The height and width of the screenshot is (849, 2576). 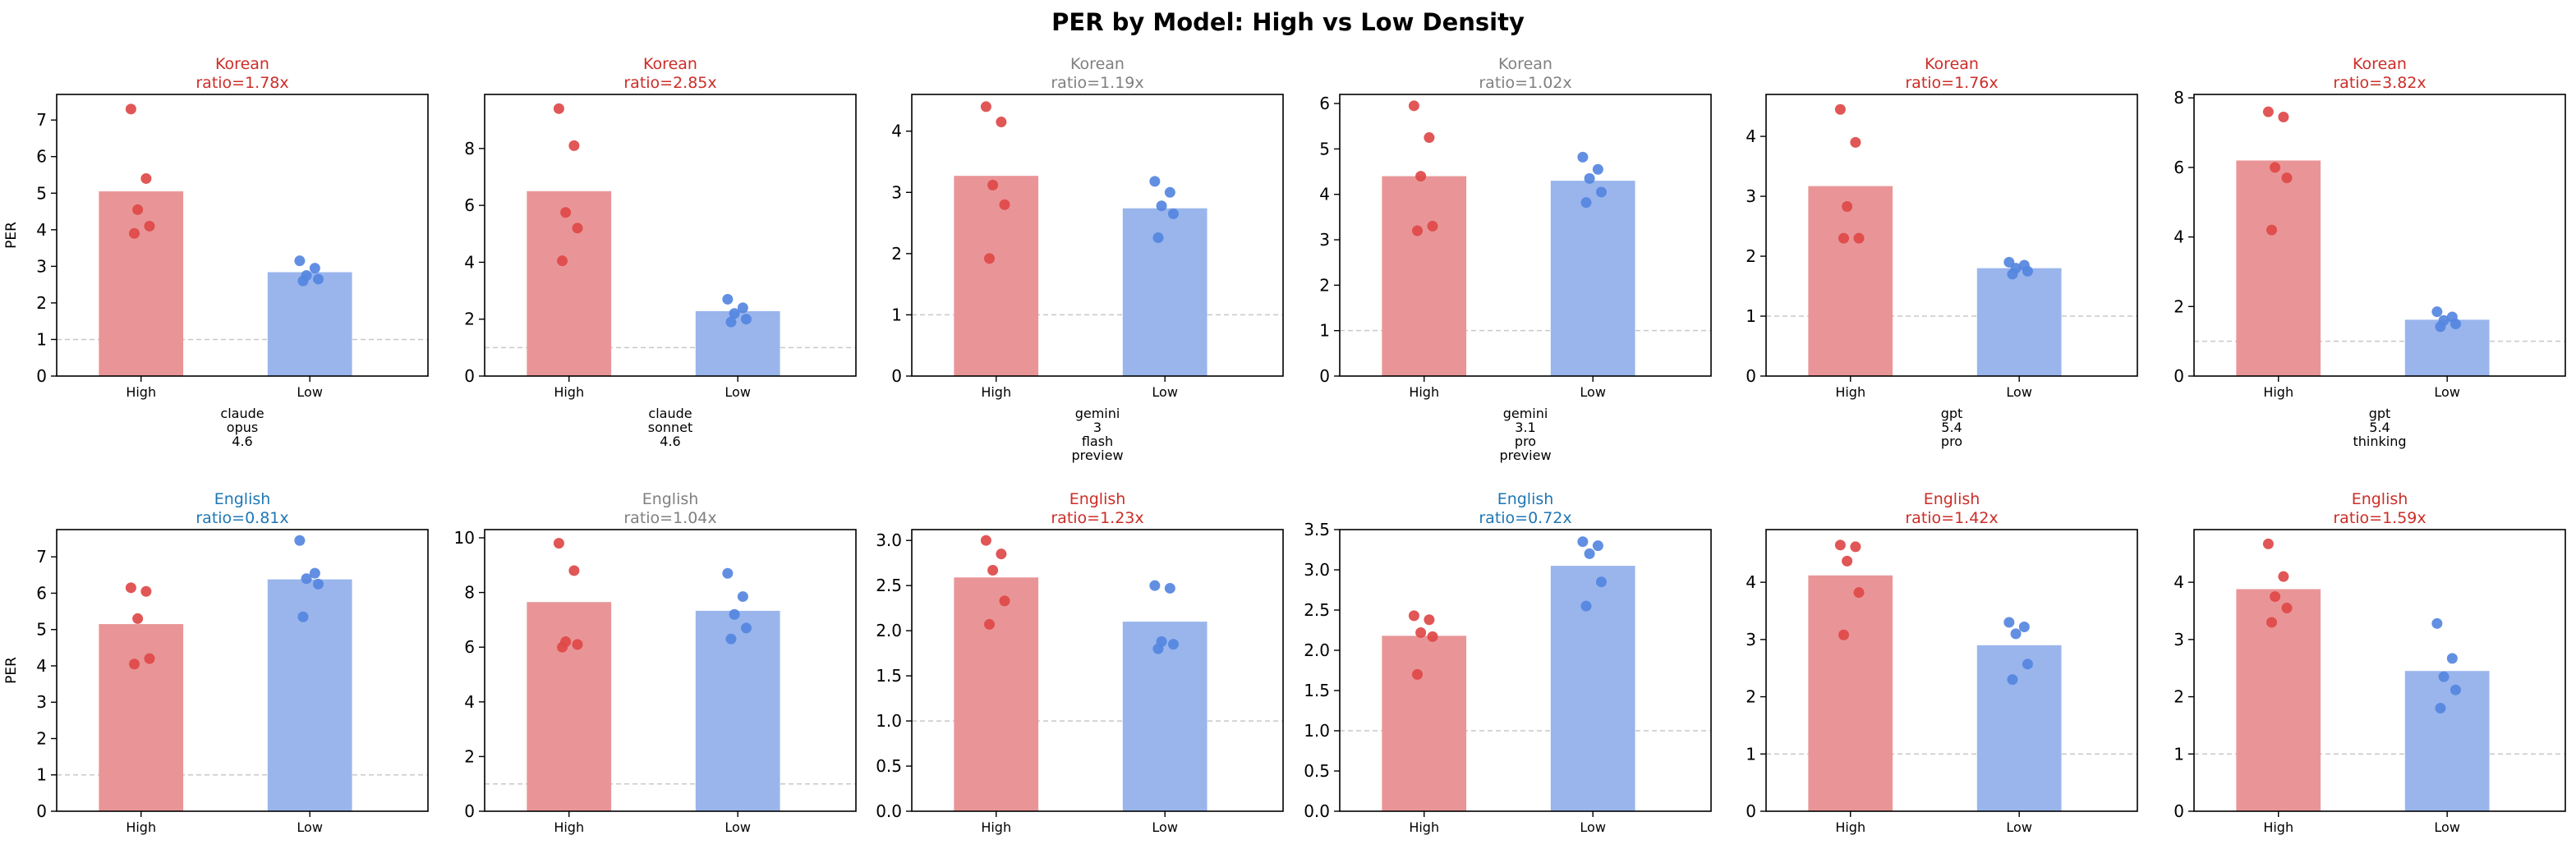 I want to click on y-tick-label: 3.5, so click(x=1317, y=529).